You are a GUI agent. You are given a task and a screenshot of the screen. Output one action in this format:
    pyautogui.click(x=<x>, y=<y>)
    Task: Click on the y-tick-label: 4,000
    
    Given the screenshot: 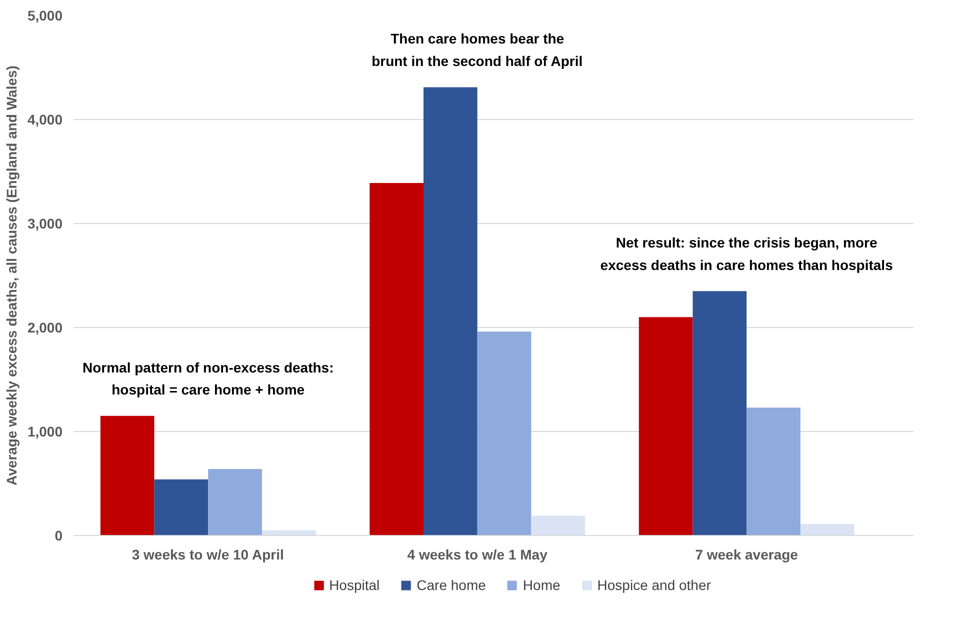 What is the action you would take?
    pyautogui.click(x=45, y=120)
    